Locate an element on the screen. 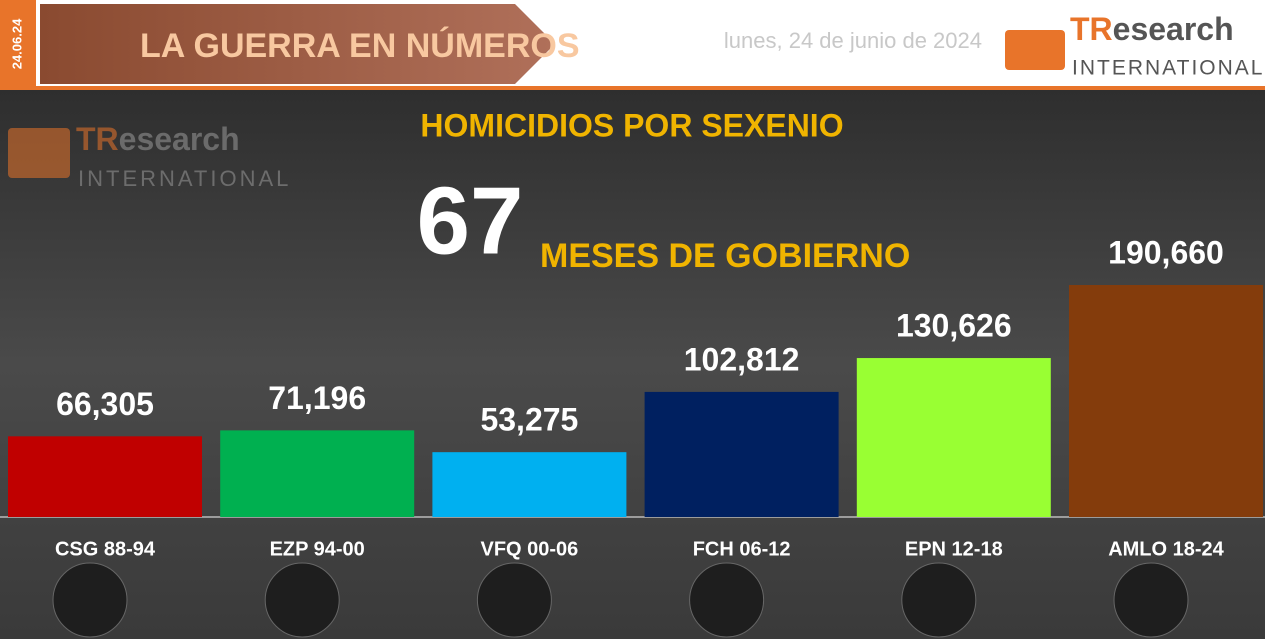  logo-sub: INTERNATIONAL is located at coordinates (1168, 68).